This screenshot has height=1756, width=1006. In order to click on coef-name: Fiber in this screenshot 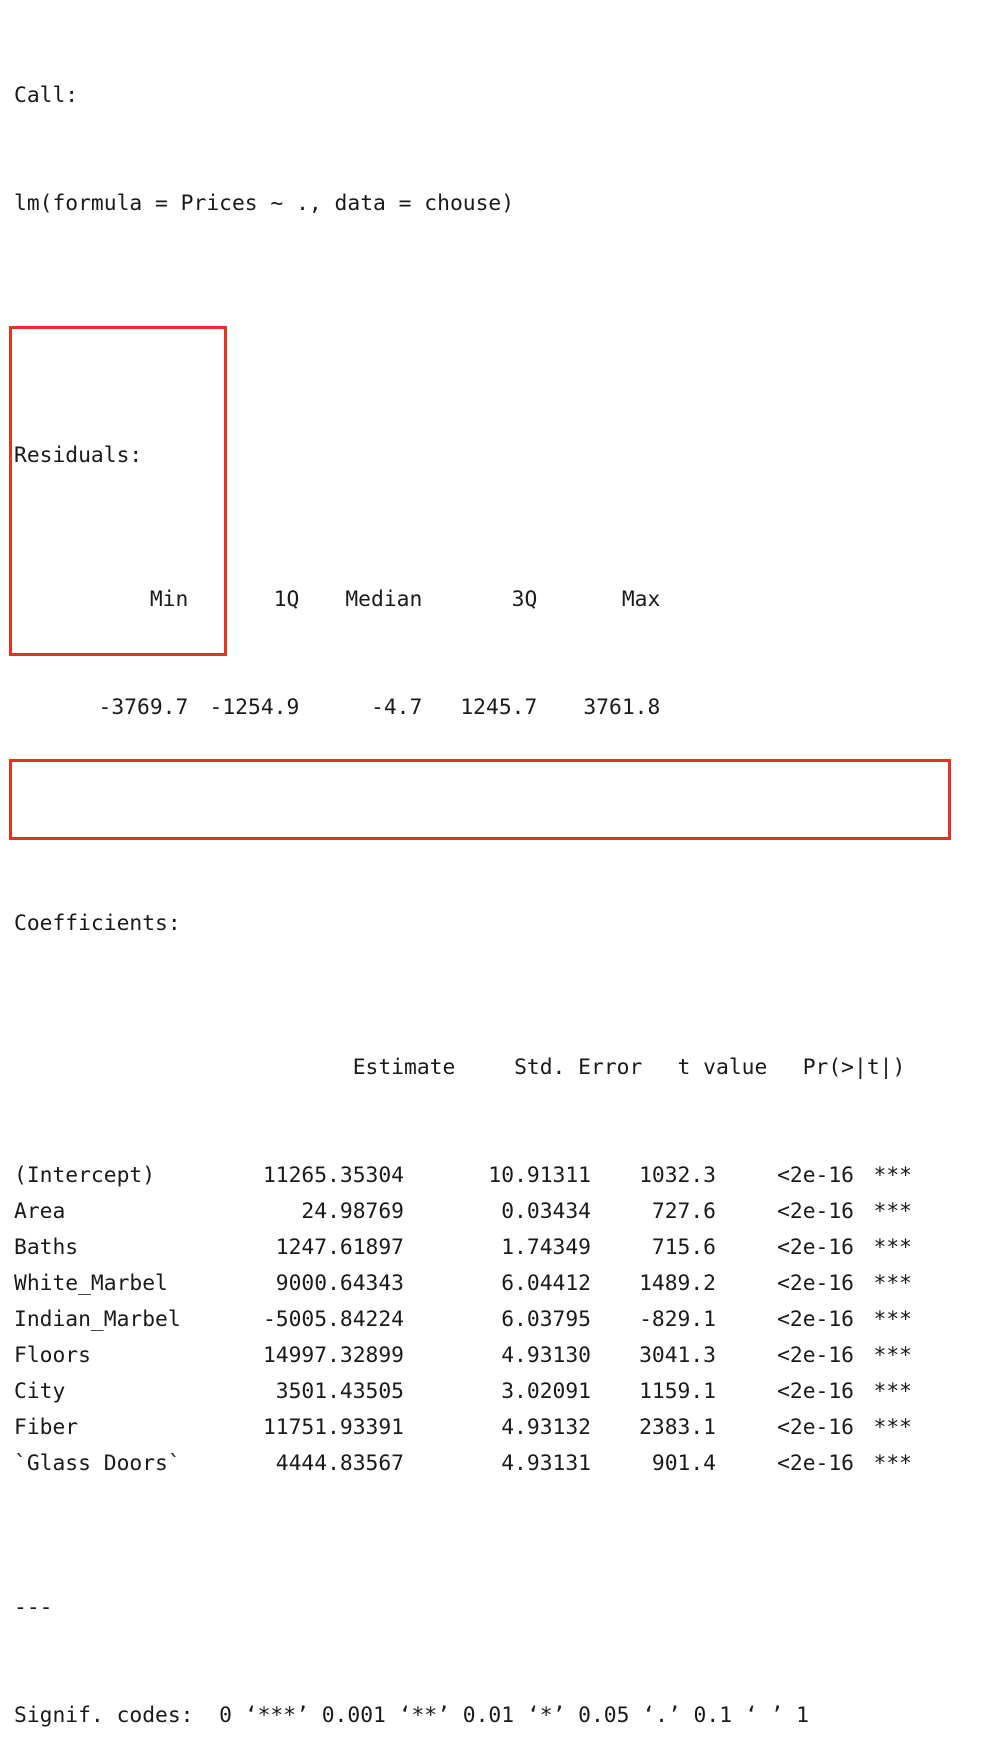, I will do `click(46, 1427)`.